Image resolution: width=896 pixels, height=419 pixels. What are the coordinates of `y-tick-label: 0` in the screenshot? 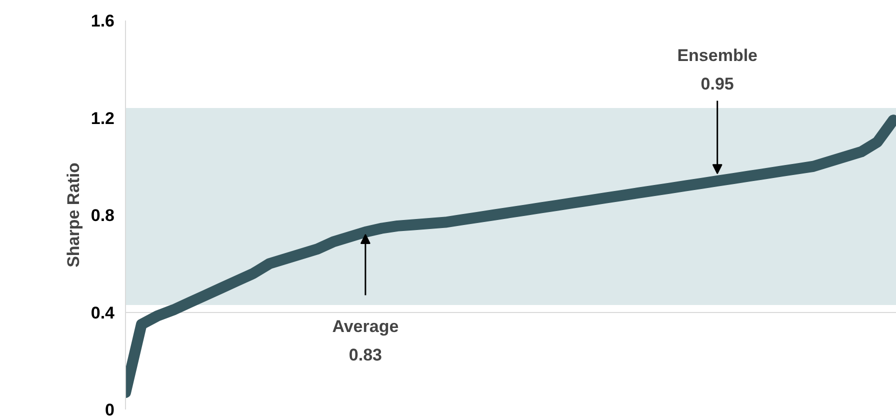 It's located at (110, 409).